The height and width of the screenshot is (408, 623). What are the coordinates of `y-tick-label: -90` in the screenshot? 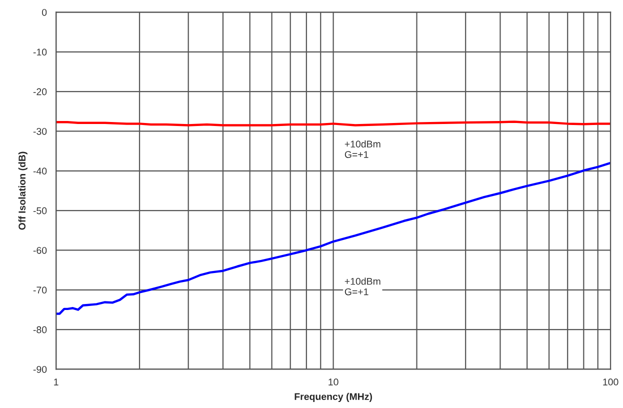 It's located at (40, 369).